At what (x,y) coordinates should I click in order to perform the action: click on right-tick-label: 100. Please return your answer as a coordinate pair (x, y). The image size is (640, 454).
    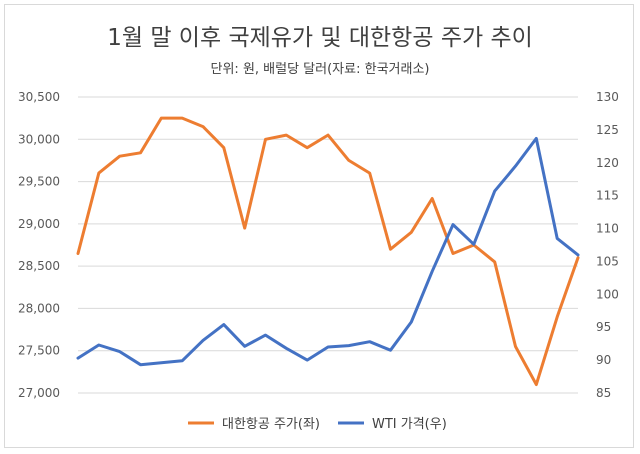
    Looking at the image, I should click on (607, 294).